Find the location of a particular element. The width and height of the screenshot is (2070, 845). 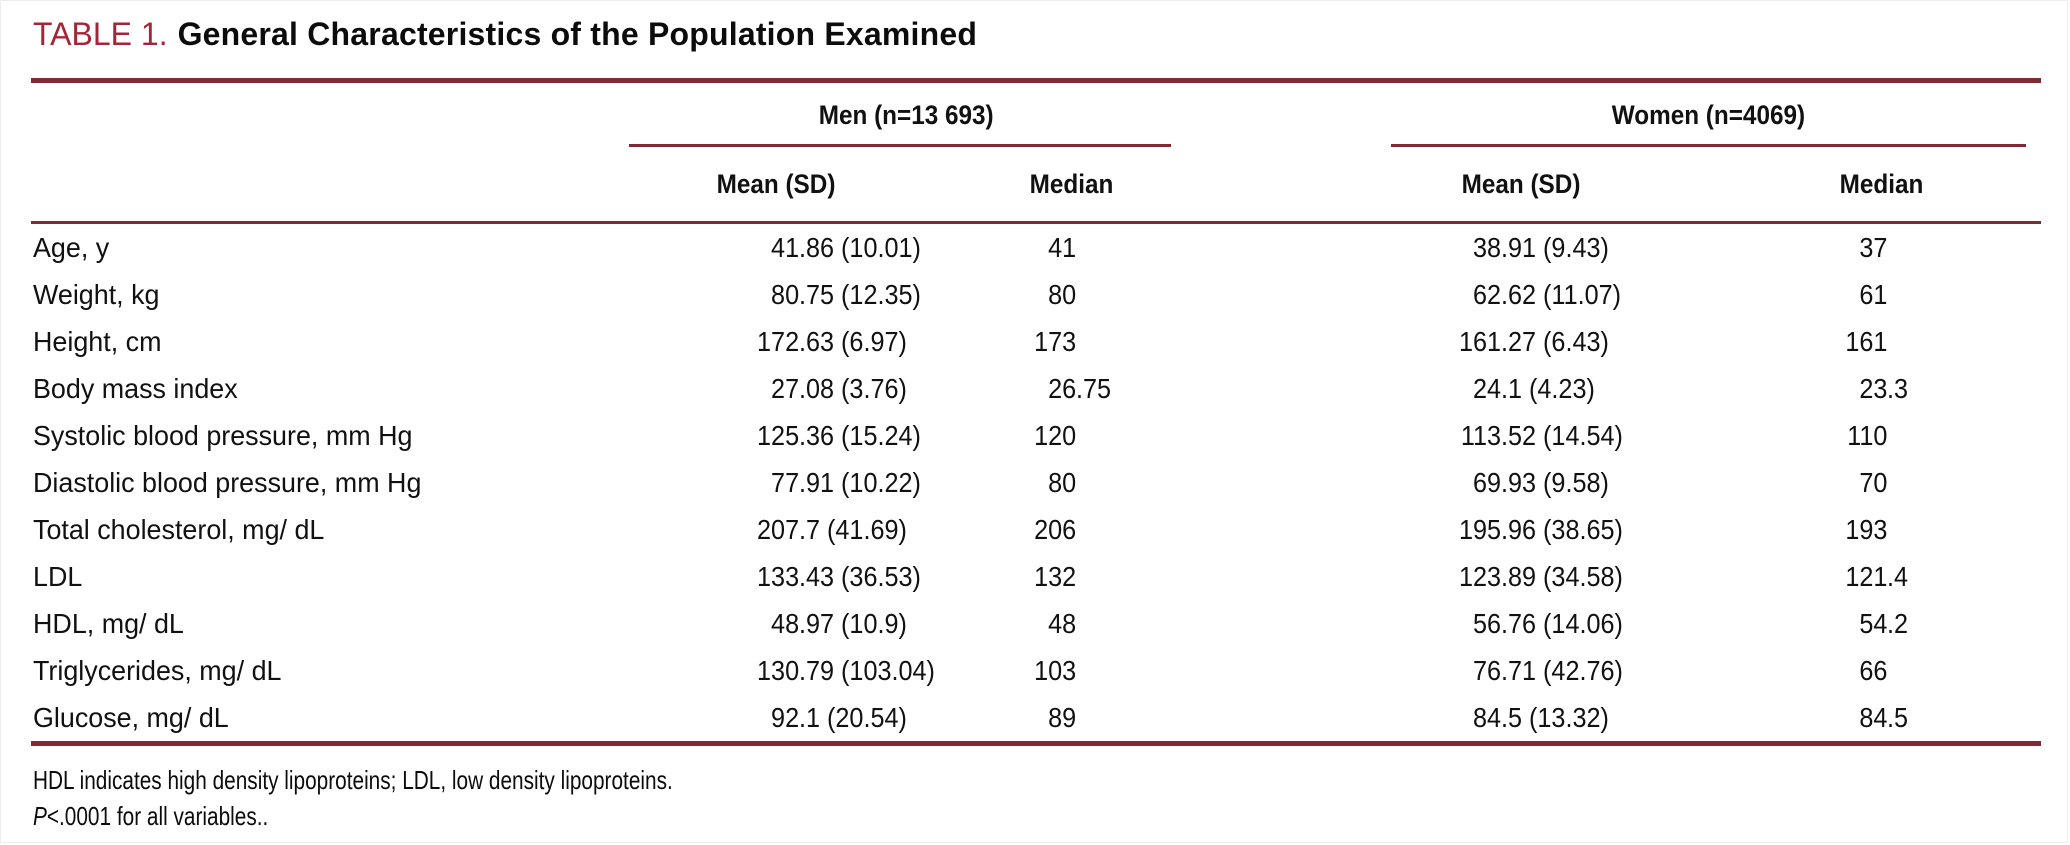

row-label: Age, y is located at coordinates (71, 247).